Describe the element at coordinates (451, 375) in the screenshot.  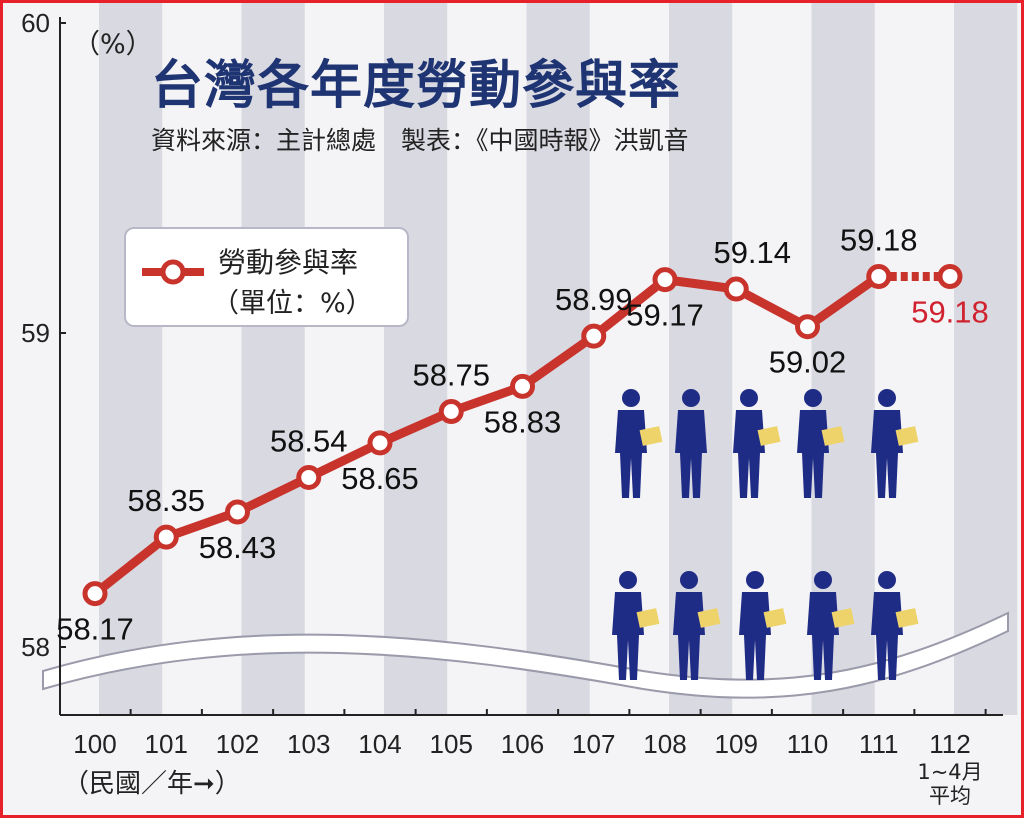
I see `data-label: 58.75` at that location.